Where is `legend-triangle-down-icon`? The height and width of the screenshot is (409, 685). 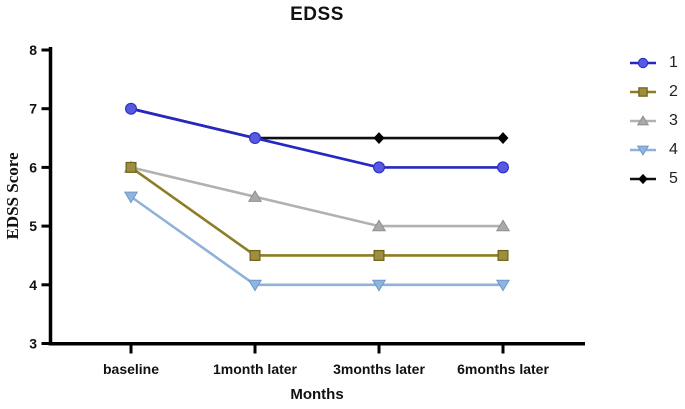
legend-triangle-down-icon is located at coordinates (643, 150).